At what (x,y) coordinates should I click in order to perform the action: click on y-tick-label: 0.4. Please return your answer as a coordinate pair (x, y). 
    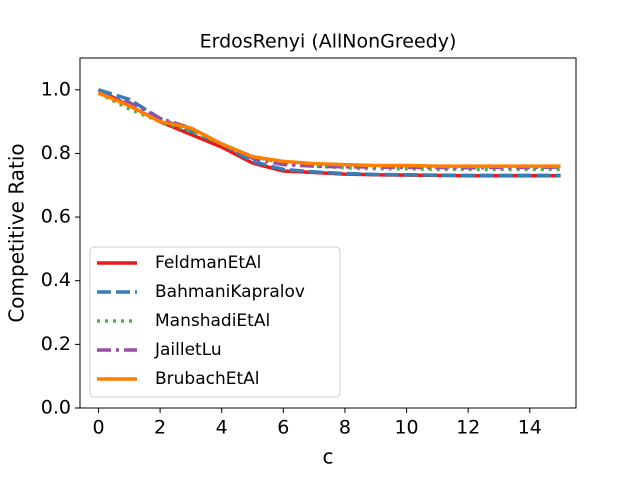
    Looking at the image, I should click on (56, 280).